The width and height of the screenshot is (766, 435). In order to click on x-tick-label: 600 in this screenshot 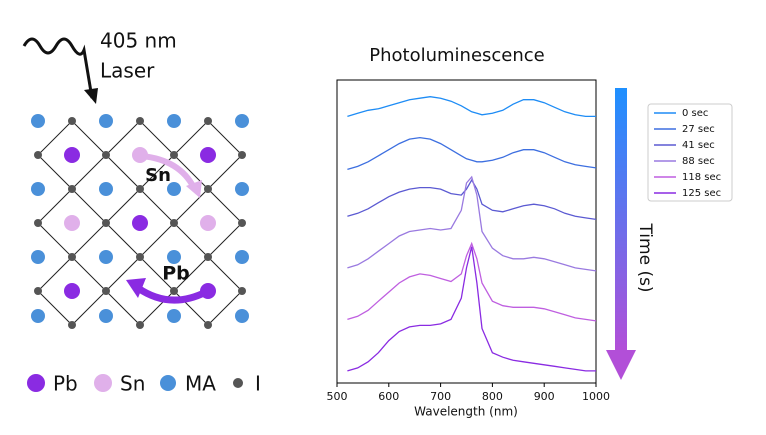, I will do `click(388, 396)`.